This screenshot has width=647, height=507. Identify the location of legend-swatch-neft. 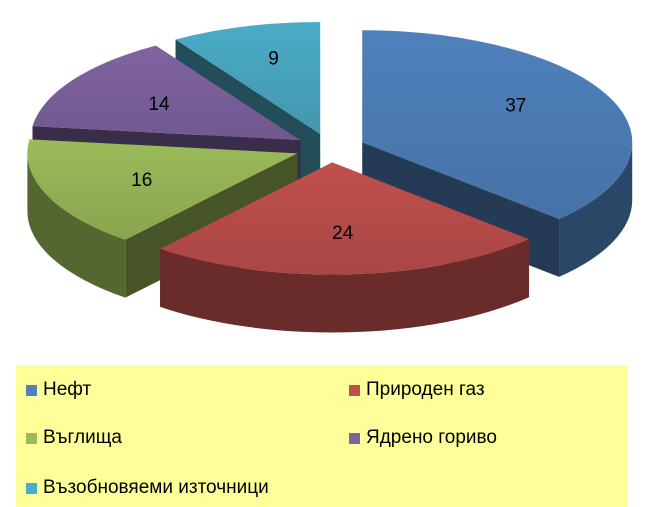
(31, 390).